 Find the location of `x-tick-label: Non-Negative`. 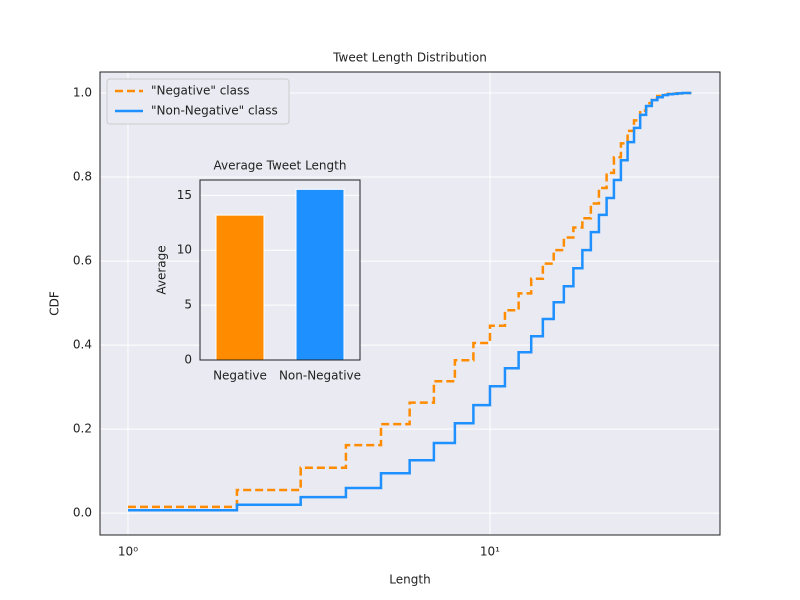

x-tick-label: Non-Negative is located at coordinates (320, 376).